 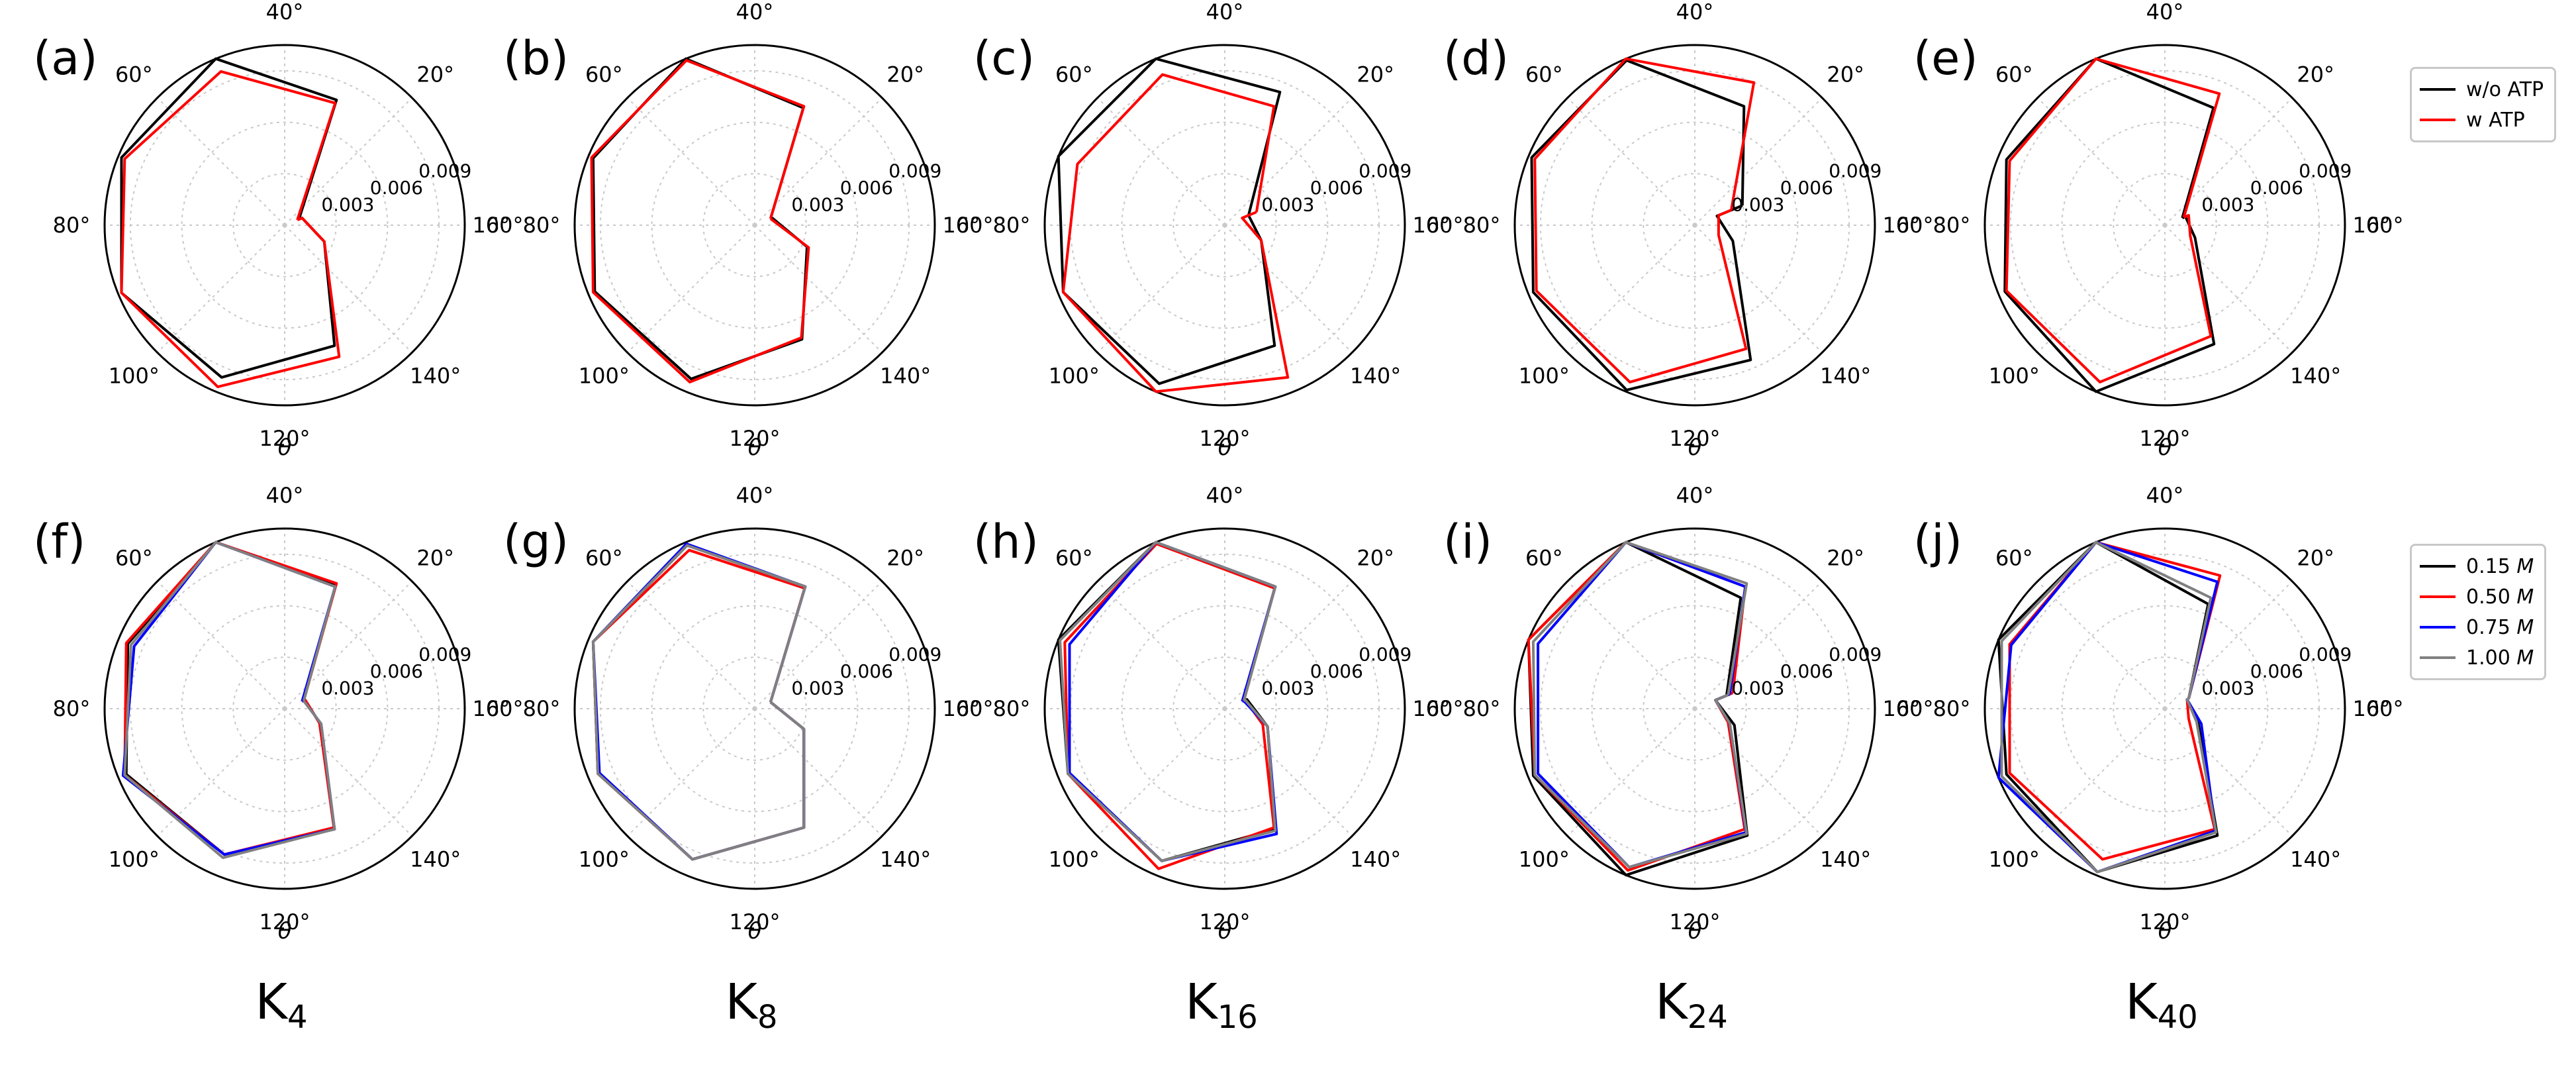 I want to click on angle-tick-label: 100°, so click(x=604, y=376).